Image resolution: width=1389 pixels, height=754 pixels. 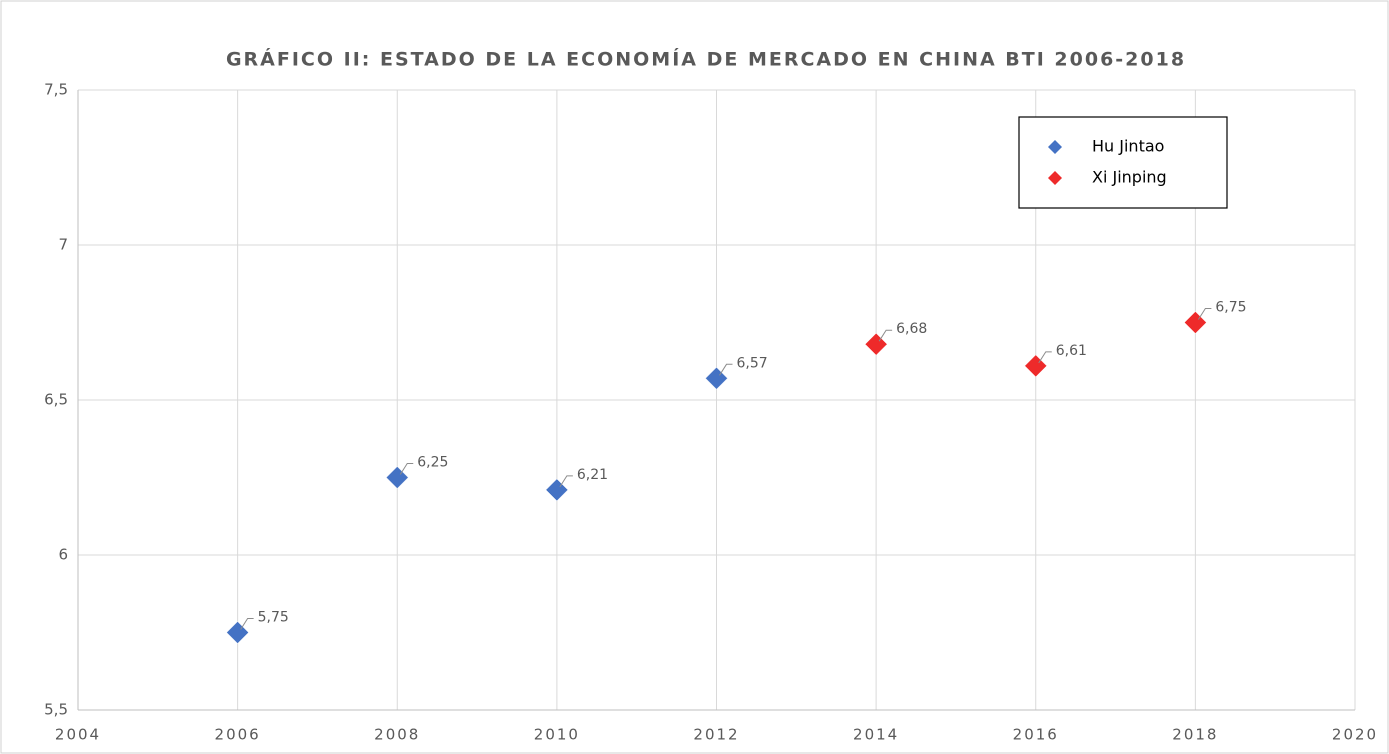 What do you see at coordinates (752, 363) in the screenshot?
I see `data-label: 6,57` at bounding box center [752, 363].